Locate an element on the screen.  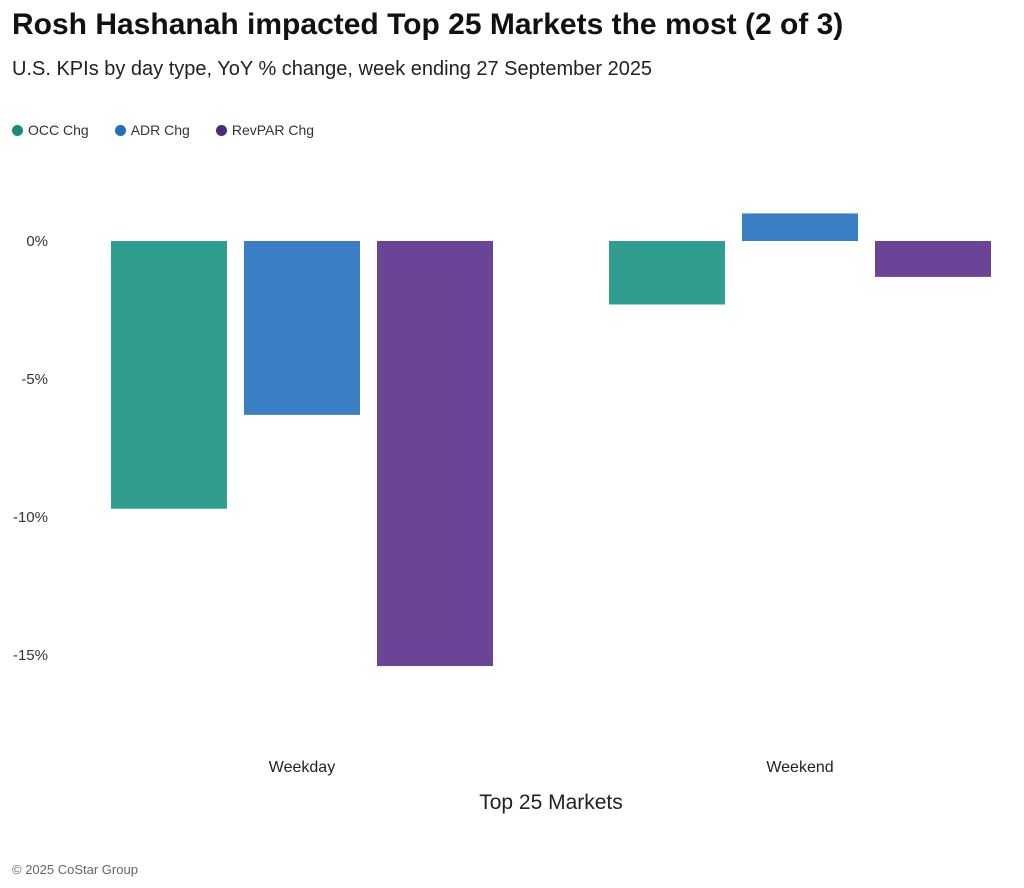
bar-weekend-adr is located at coordinates (800, 227).